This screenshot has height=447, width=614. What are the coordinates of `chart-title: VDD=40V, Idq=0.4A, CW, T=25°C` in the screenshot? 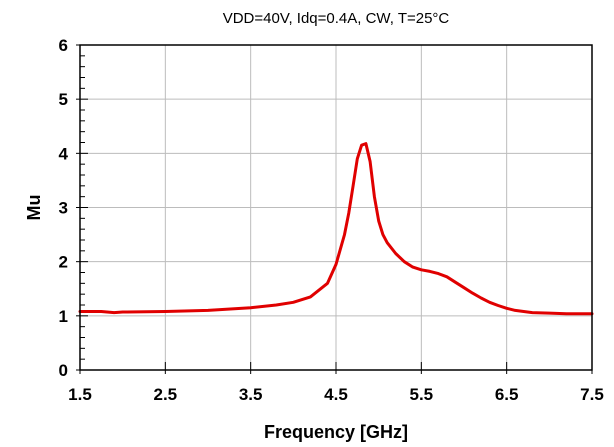 It's located at (336, 18).